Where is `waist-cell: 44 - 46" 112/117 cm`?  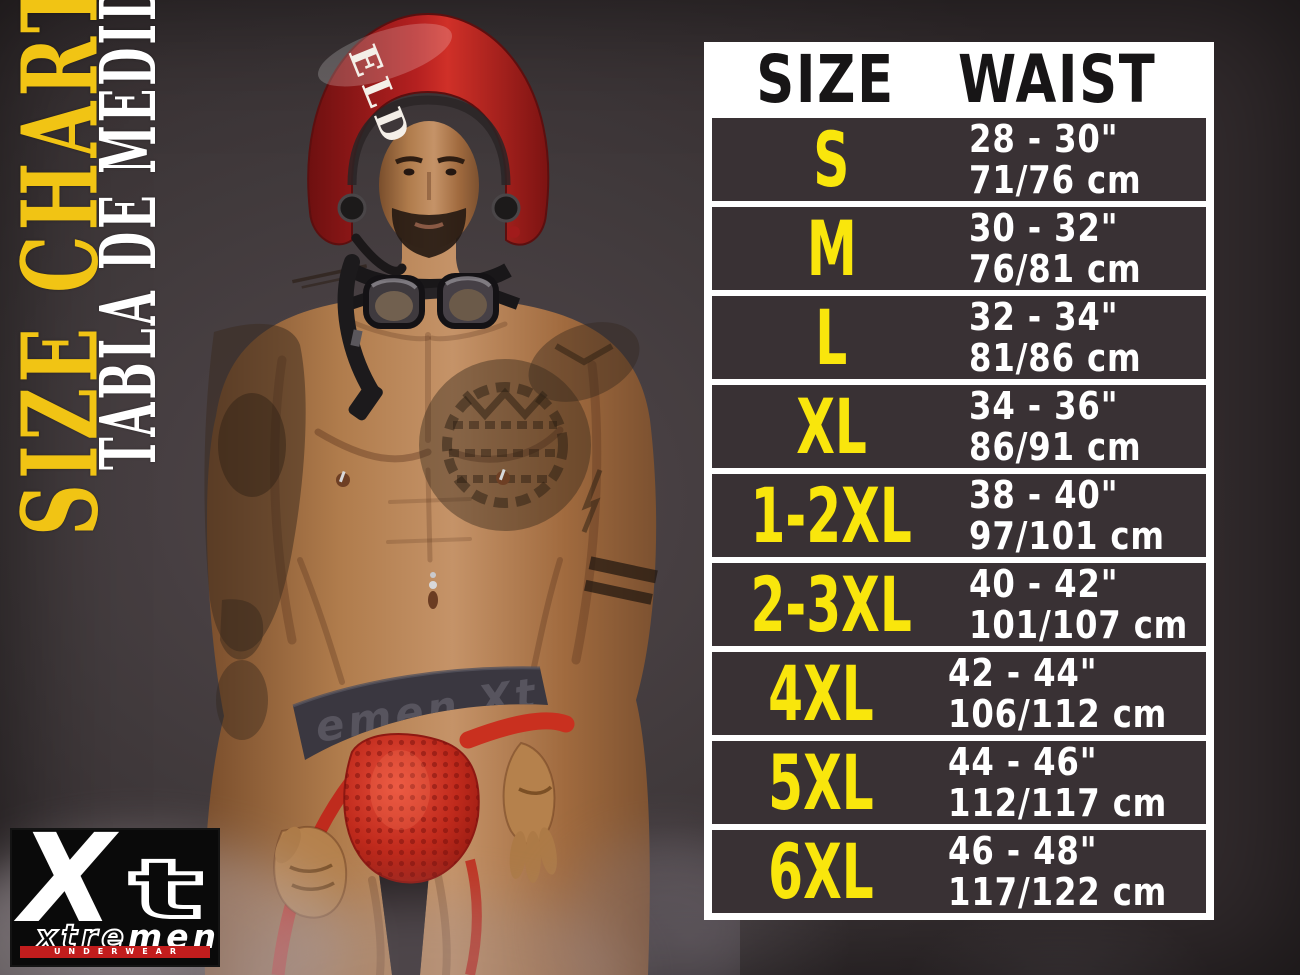 waist-cell: 44 - 46" 112/117 cm is located at coordinates (1068, 782).